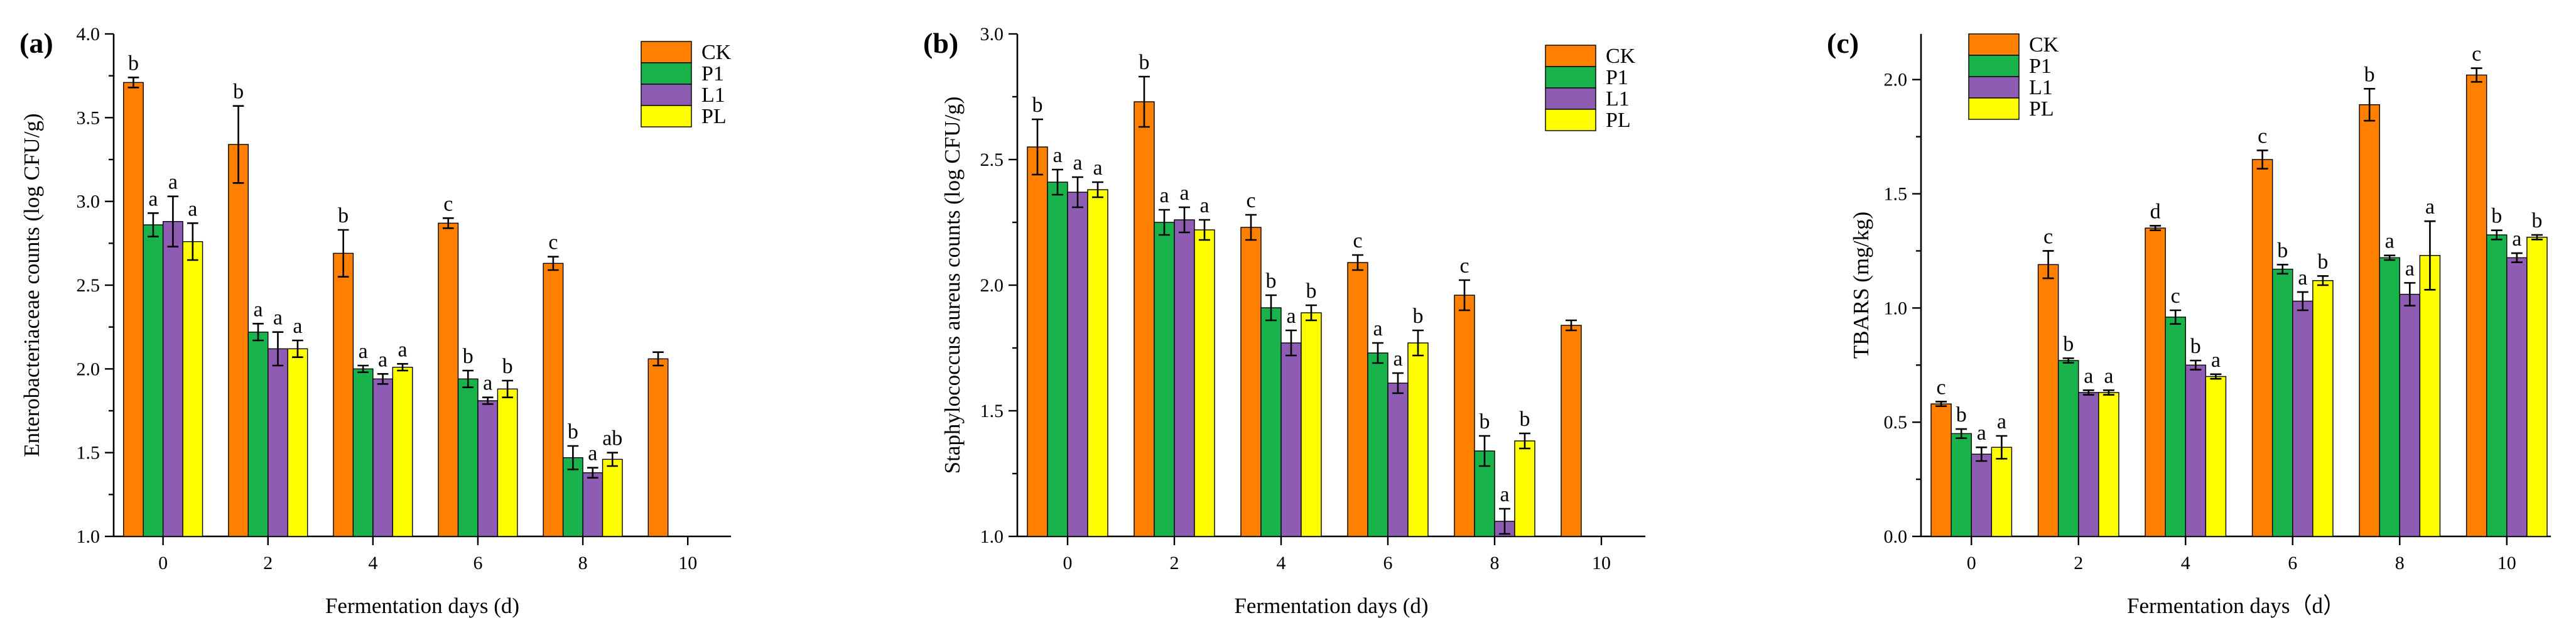 The width and height of the screenshot is (2576, 635). What do you see at coordinates (1861, 285) in the screenshot?
I see `y-axis-title: TBARS (mg/kg)` at bounding box center [1861, 285].